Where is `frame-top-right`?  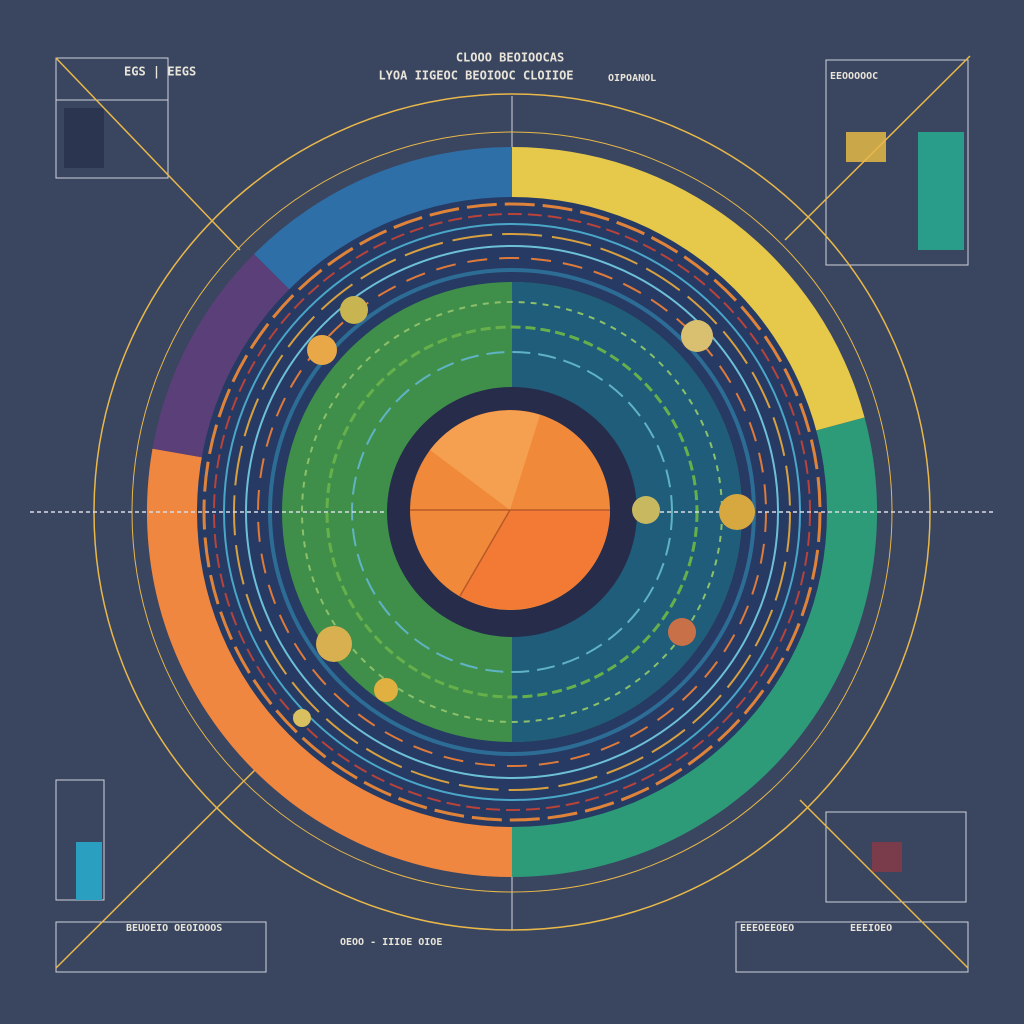 frame-top-right is located at coordinates (897, 162).